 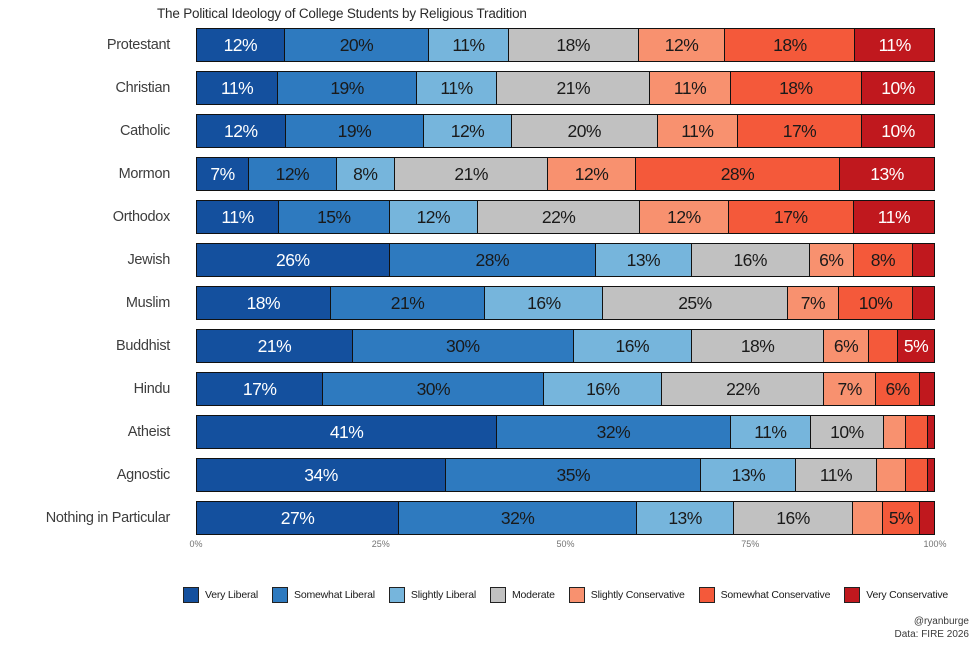 I want to click on segment-moderate: 25%, so click(x=694, y=303).